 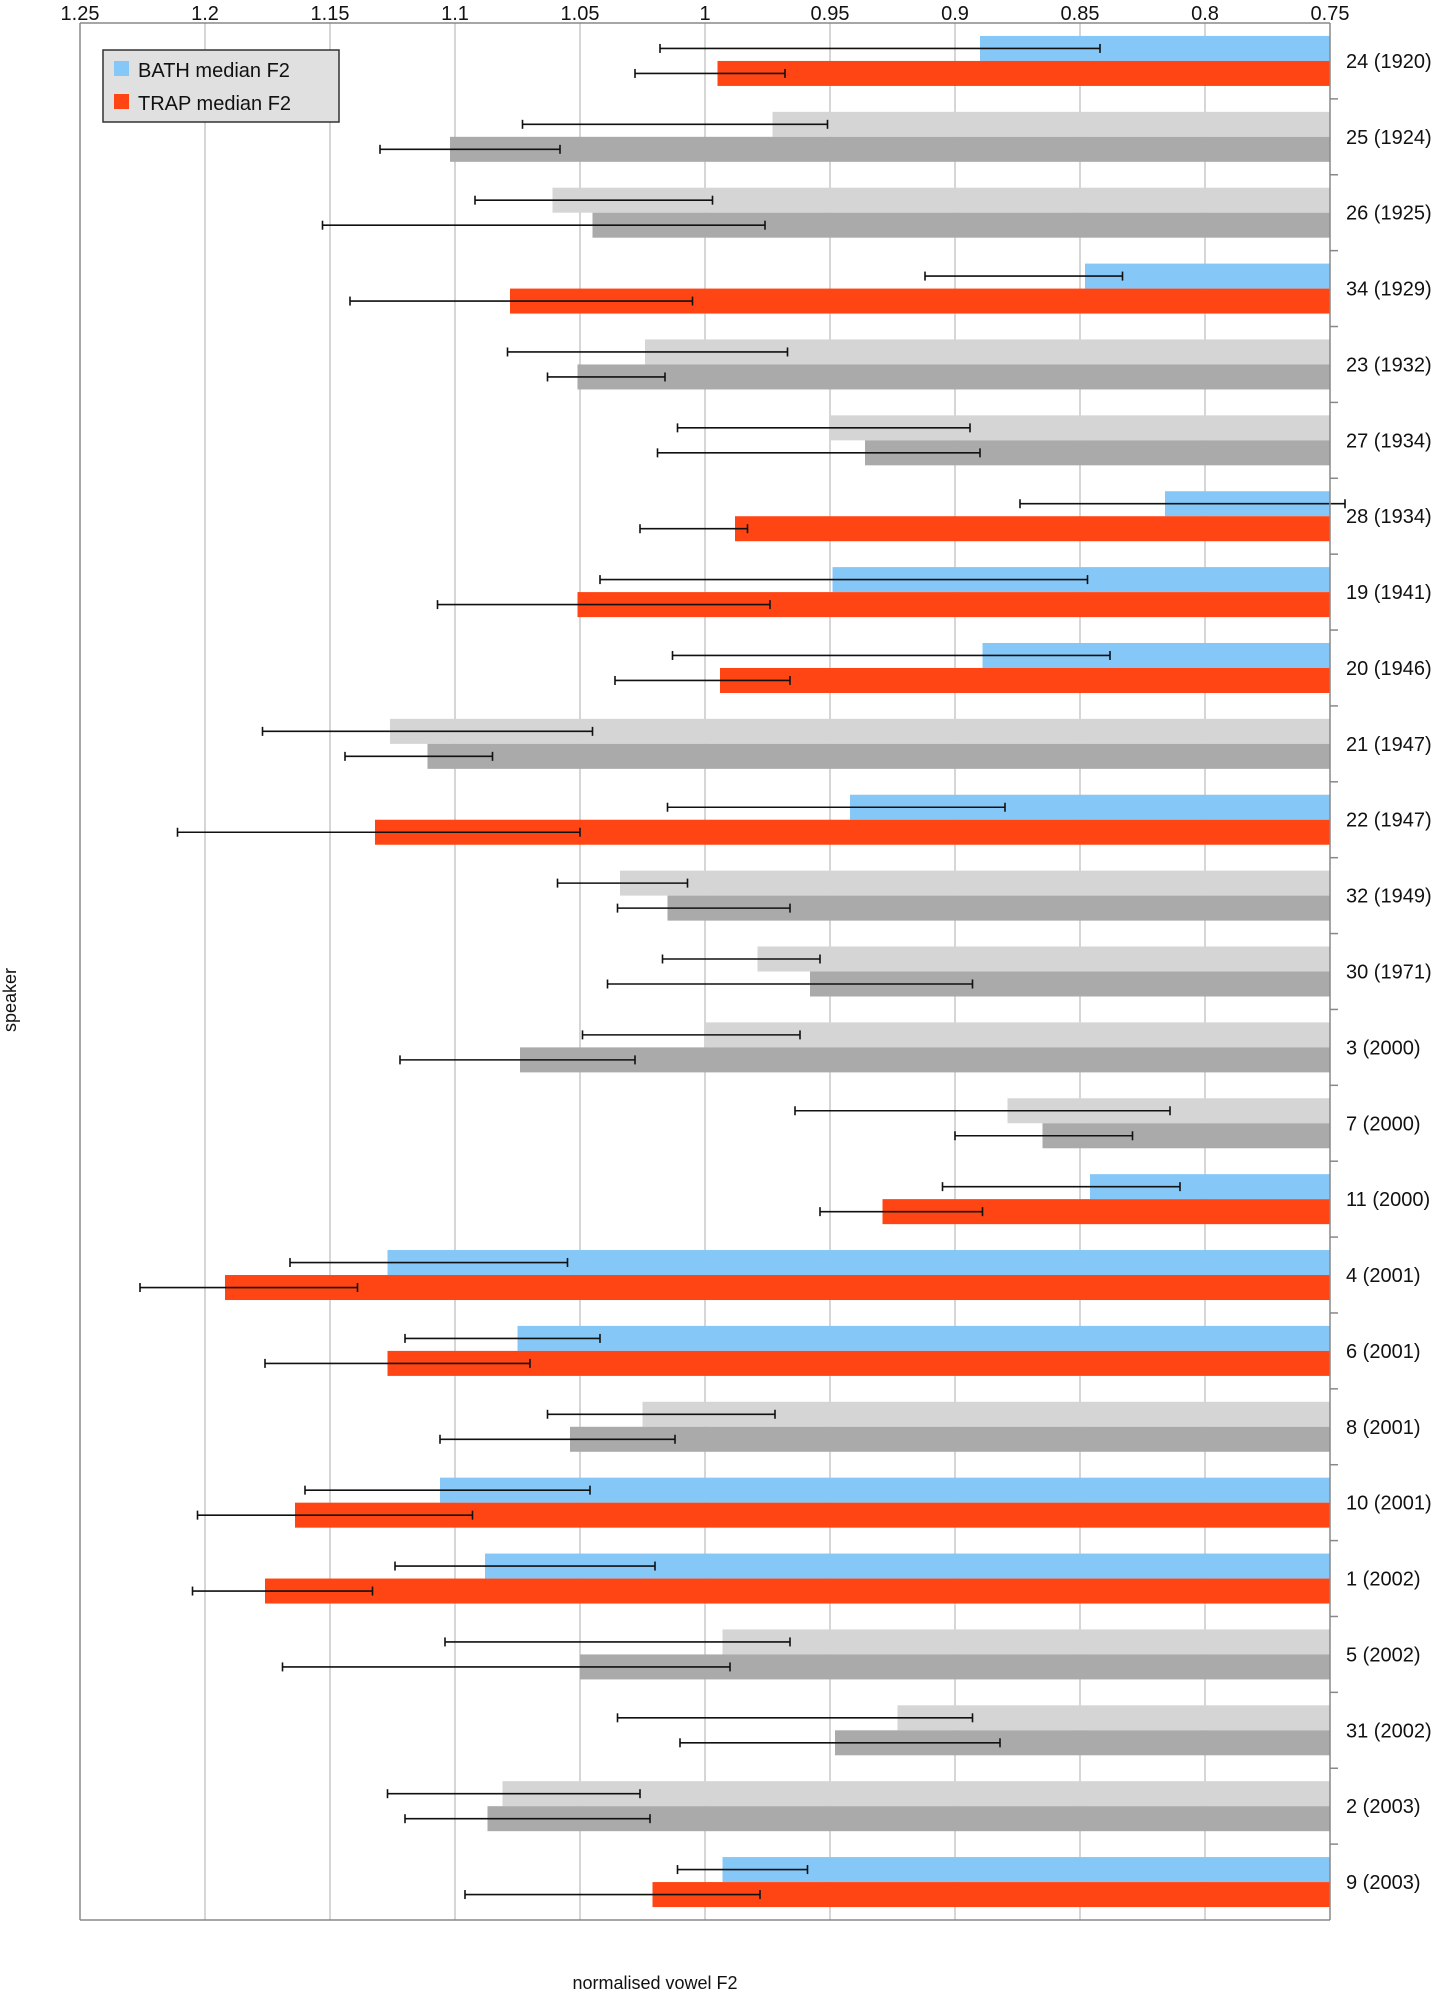 I want to click on y-tick-label: 2 (2003), so click(x=1383, y=1807).